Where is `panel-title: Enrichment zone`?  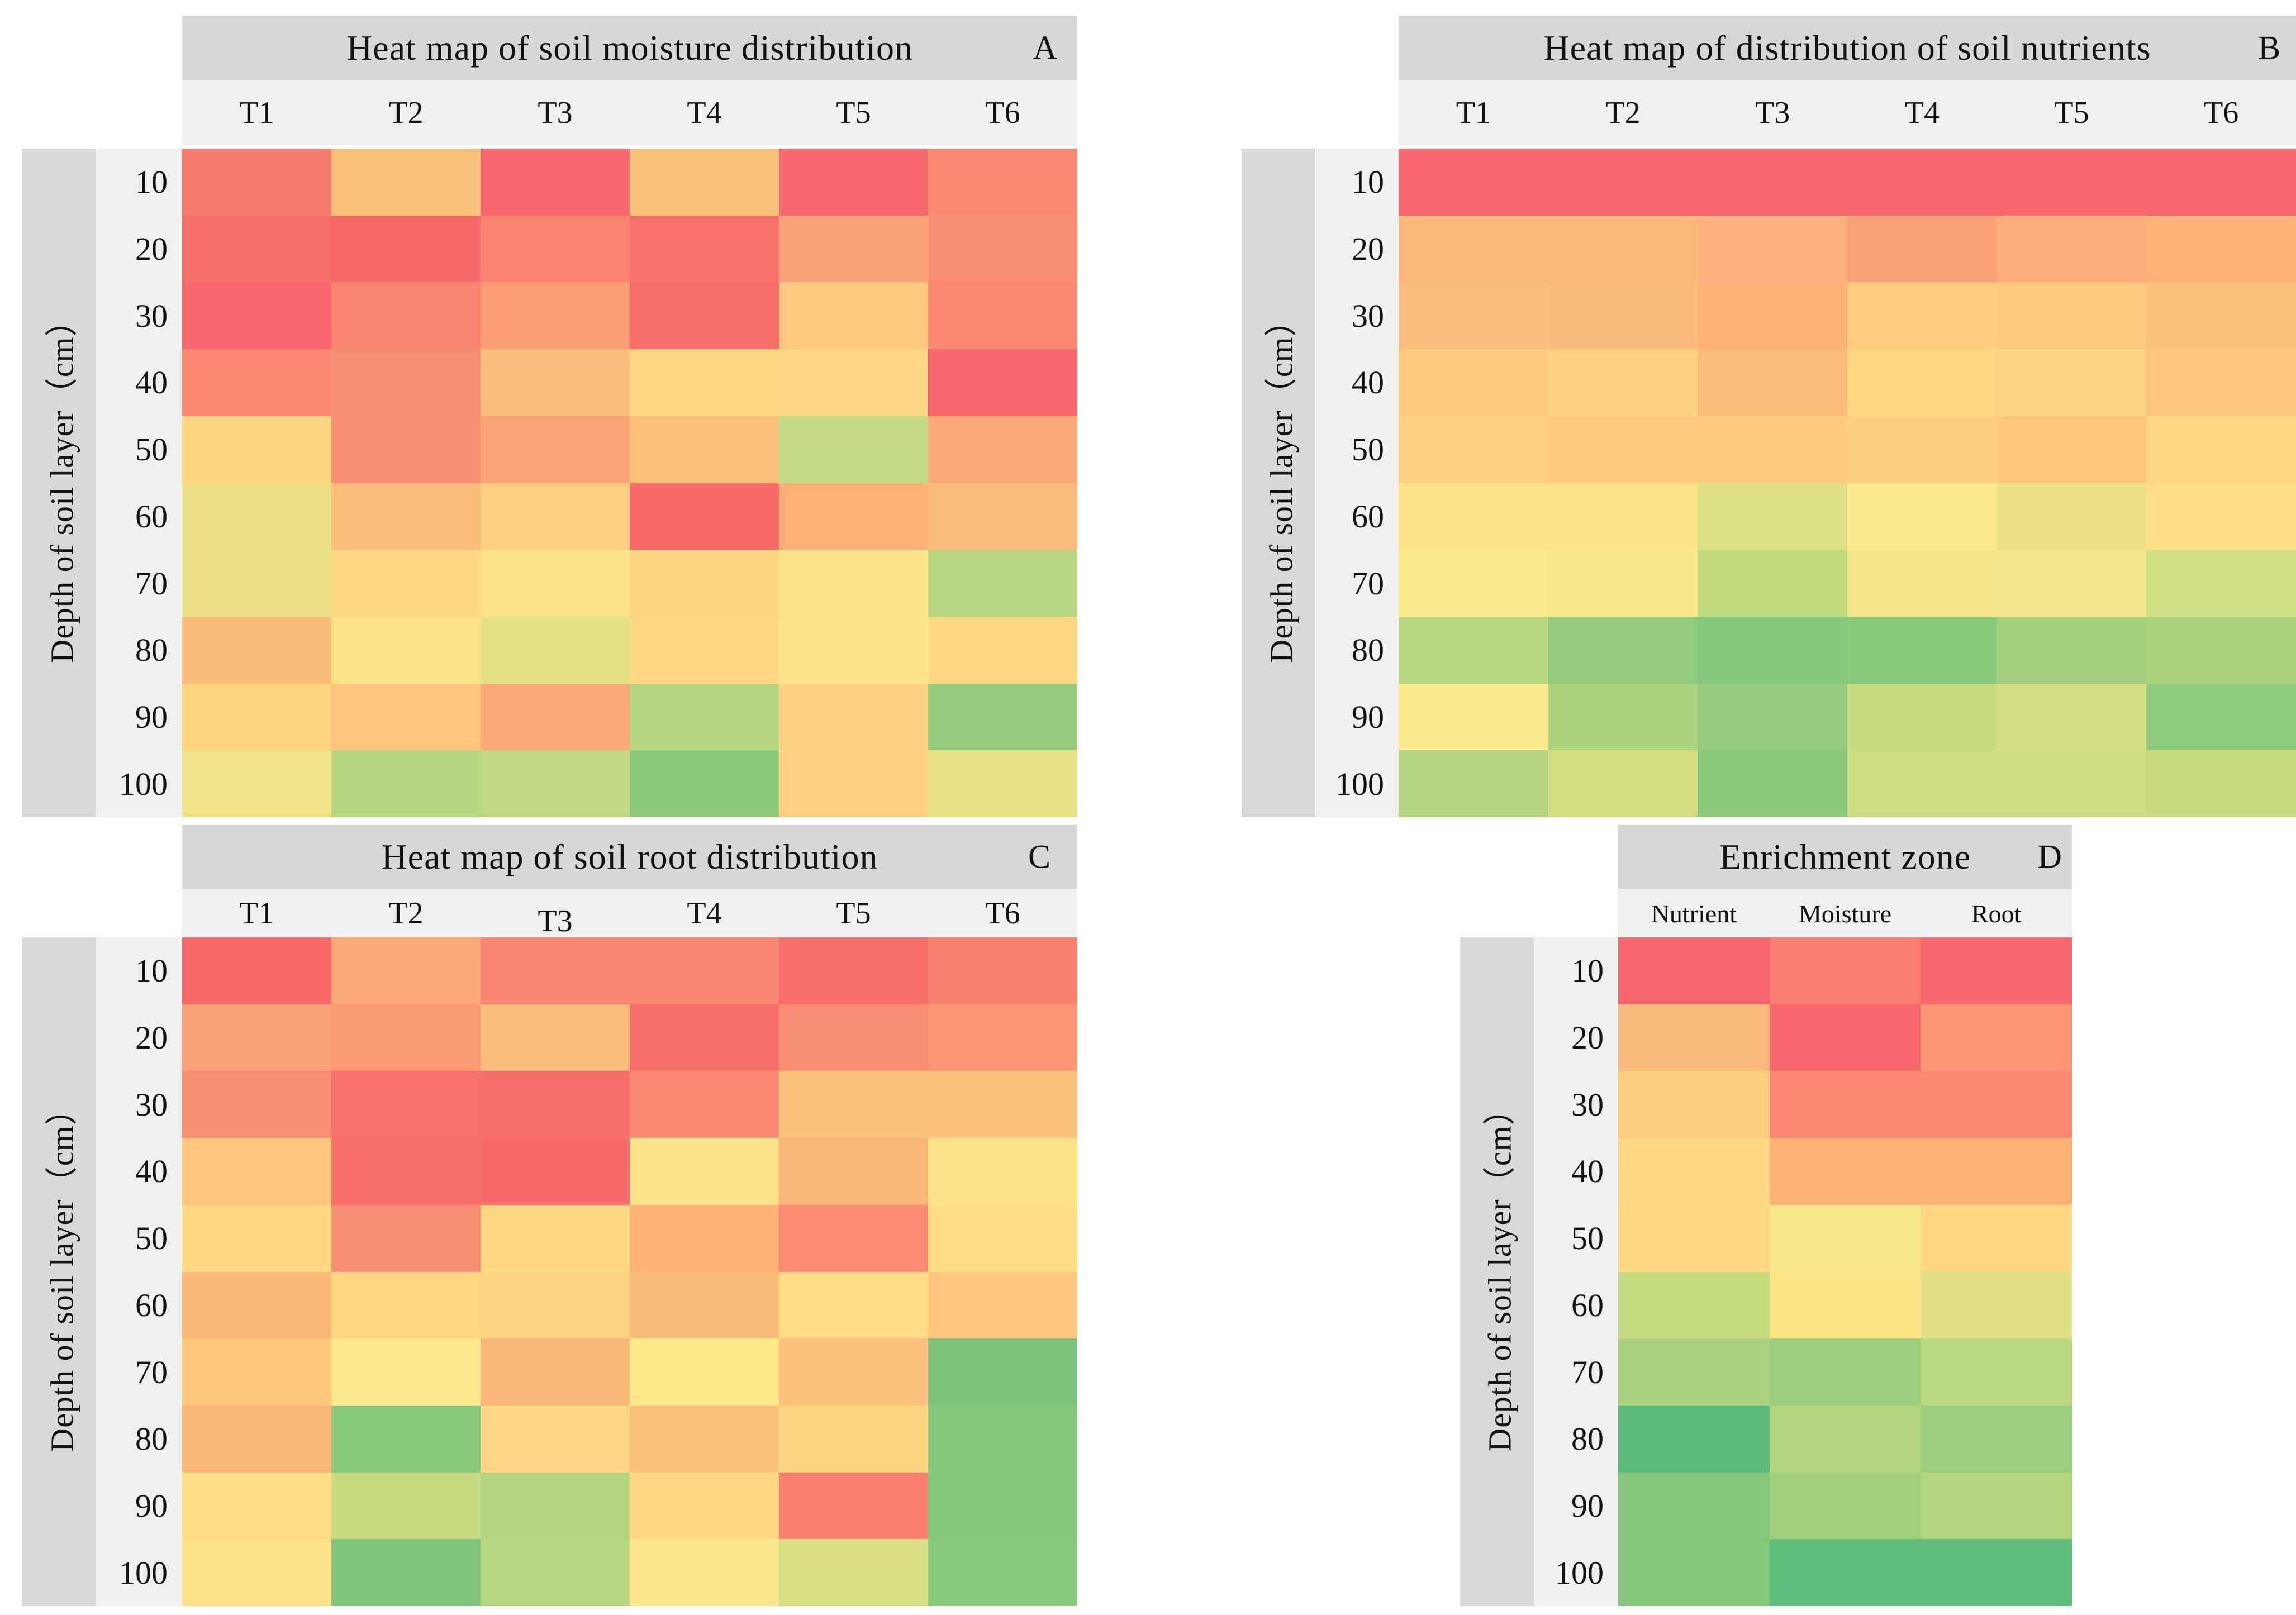 panel-title: Enrichment zone is located at coordinates (1845, 856).